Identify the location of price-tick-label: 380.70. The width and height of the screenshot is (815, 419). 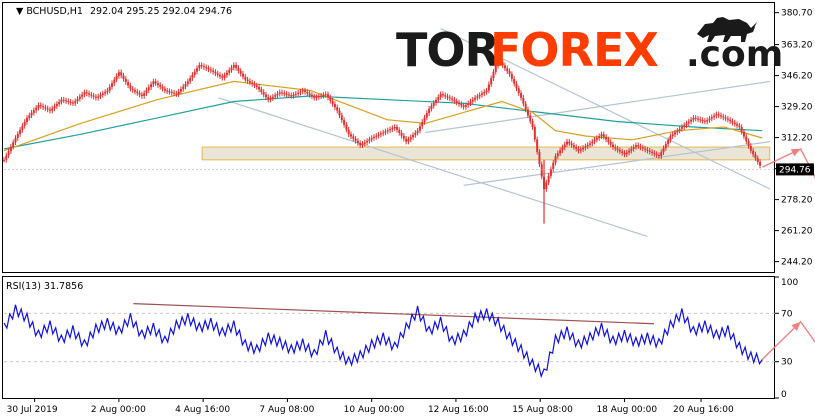
(797, 14).